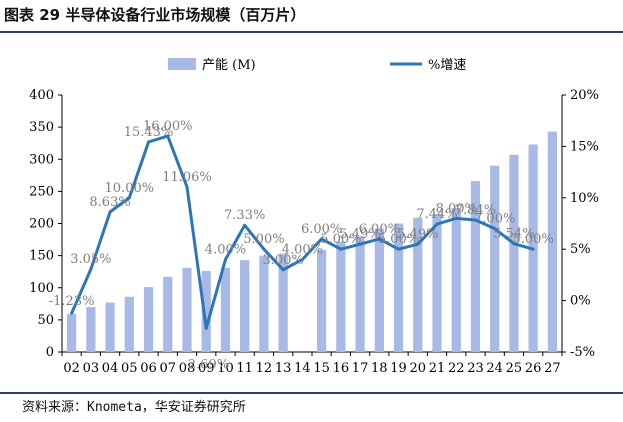  Describe the element at coordinates (110, 368) in the screenshot. I see `x-tick-label: 04` at that location.